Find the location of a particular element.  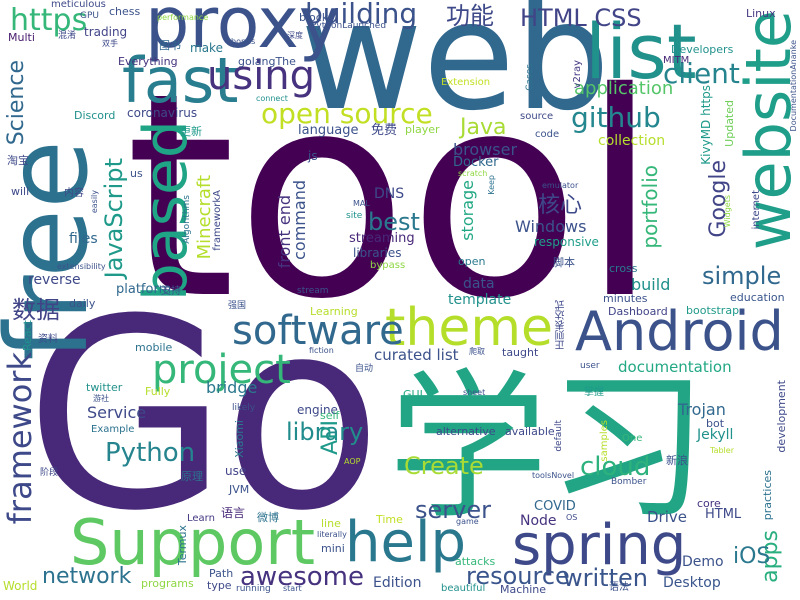

word-gpu: GPU is located at coordinates (89, 16).